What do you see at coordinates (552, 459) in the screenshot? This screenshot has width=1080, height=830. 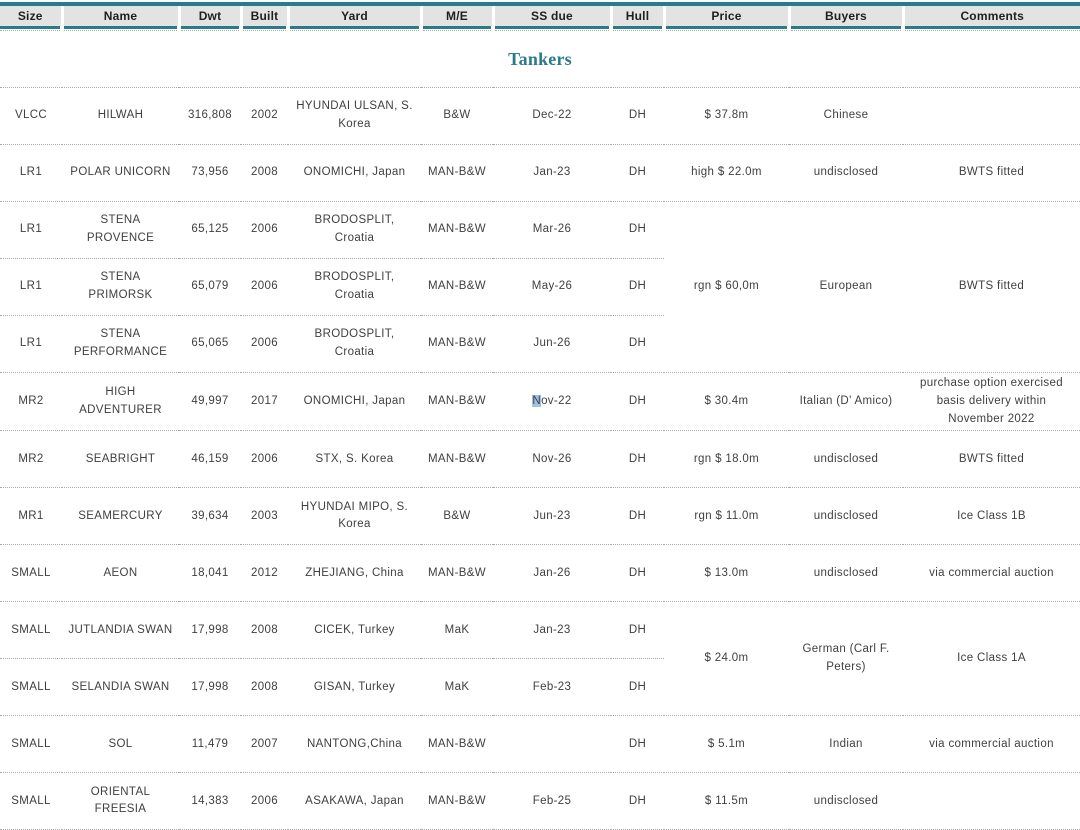 I see `cell-ss-due: Nov-26` at bounding box center [552, 459].